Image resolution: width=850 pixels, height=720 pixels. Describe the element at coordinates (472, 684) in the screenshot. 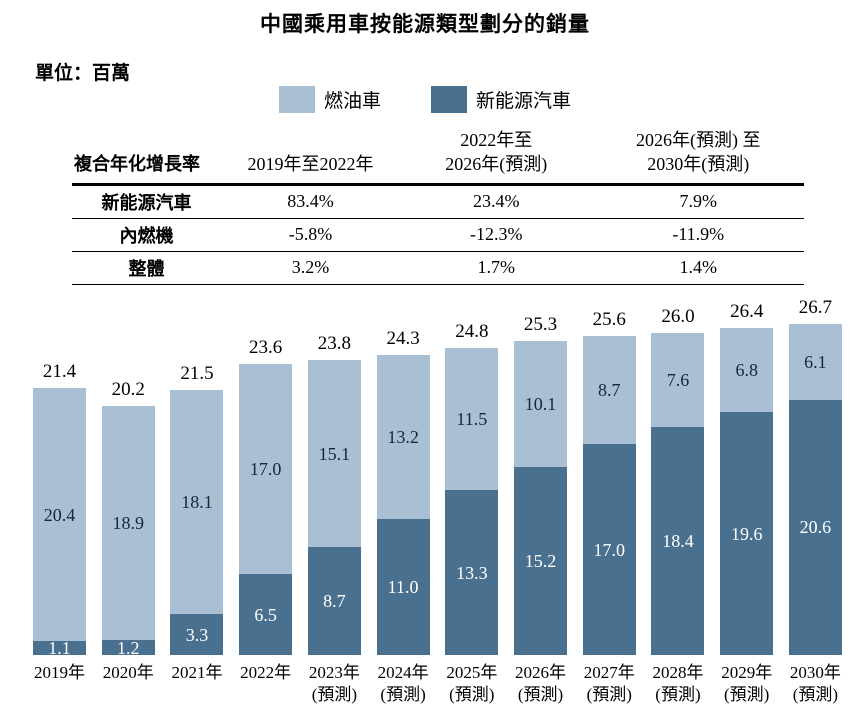

I see `x-axis-label: 2025年 (預測)` at that location.